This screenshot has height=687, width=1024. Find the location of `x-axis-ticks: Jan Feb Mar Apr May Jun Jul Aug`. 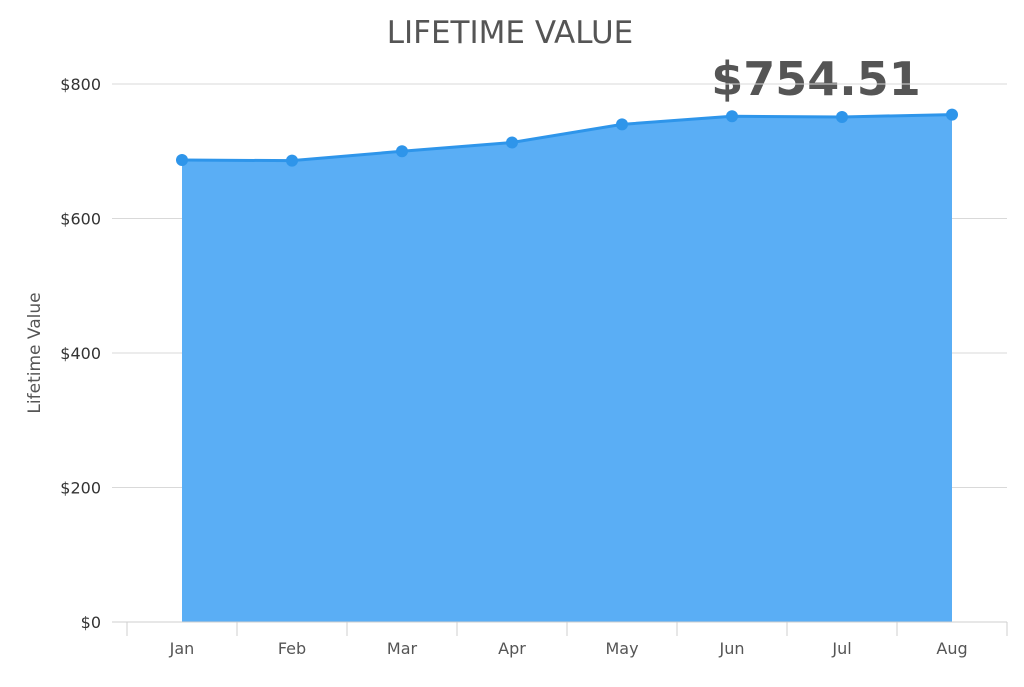

x-axis-ticks: Jan Feb Mar Apr May Jun Jul Aug is located at coordinates (567, 640).